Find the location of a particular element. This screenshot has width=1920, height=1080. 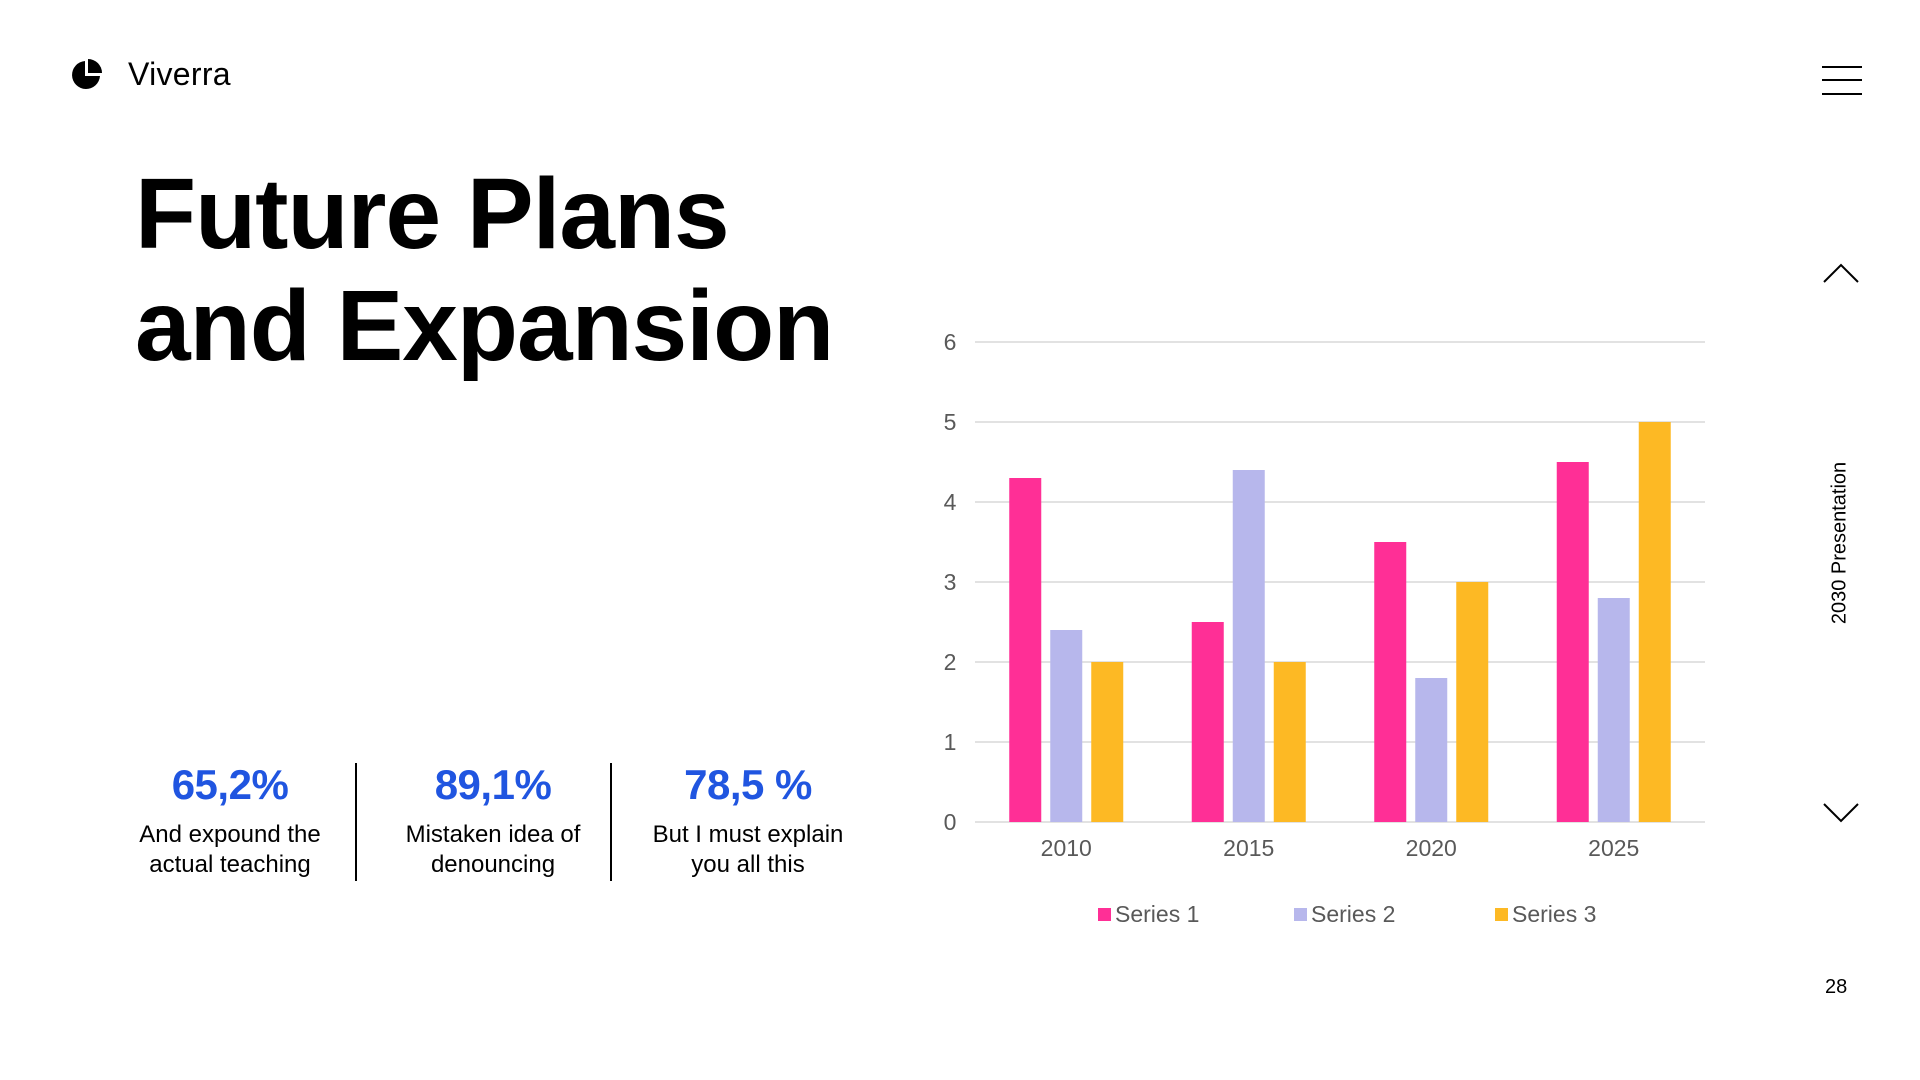

y-tick-label: 5 is located at coordinates (950, 422).